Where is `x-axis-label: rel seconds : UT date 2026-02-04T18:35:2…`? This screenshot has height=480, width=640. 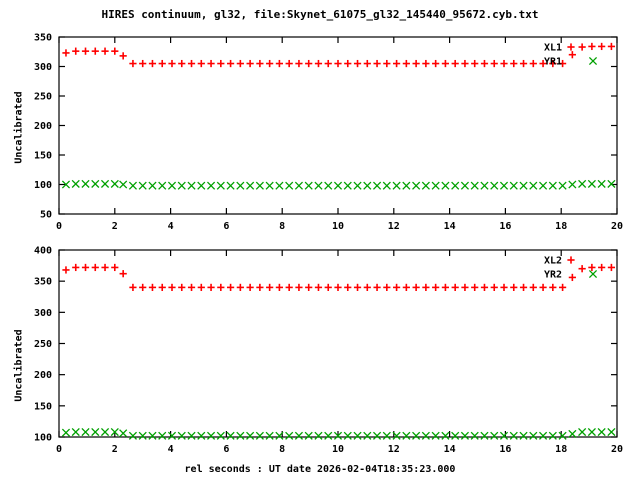
x-axis-label: rel seconds : UT date 2026-02-04T18:35:2… is located at coordinates (320, 469).